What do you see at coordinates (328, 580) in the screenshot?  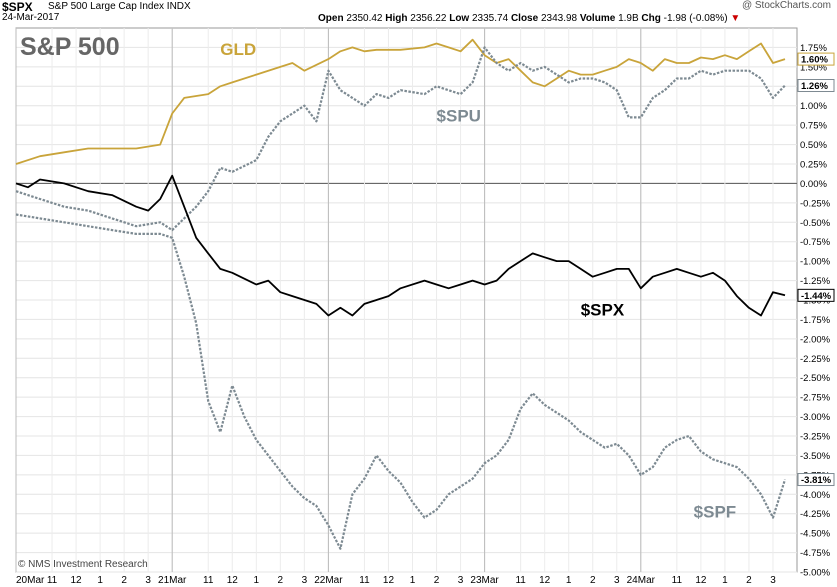 I see `x-tick-label: 22Mar` at bounding box center [328, 580].